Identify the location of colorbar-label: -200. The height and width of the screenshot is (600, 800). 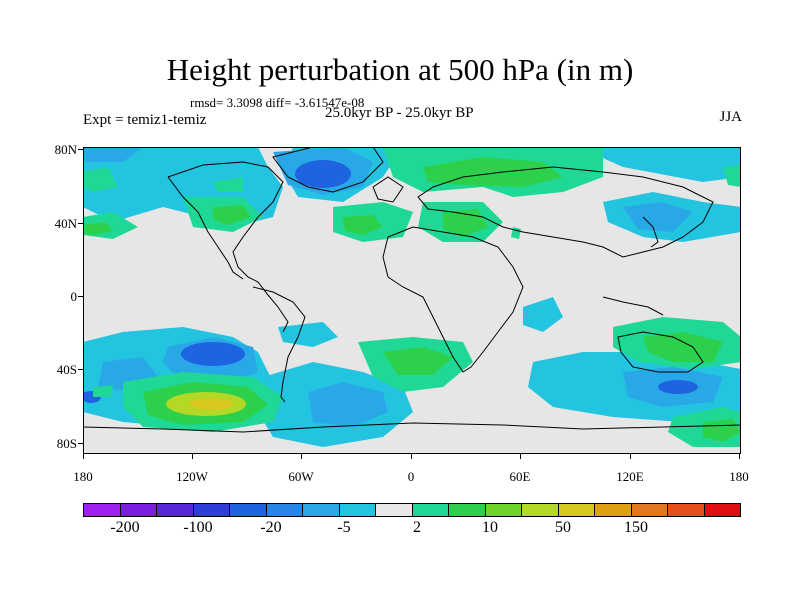
(125, 527).